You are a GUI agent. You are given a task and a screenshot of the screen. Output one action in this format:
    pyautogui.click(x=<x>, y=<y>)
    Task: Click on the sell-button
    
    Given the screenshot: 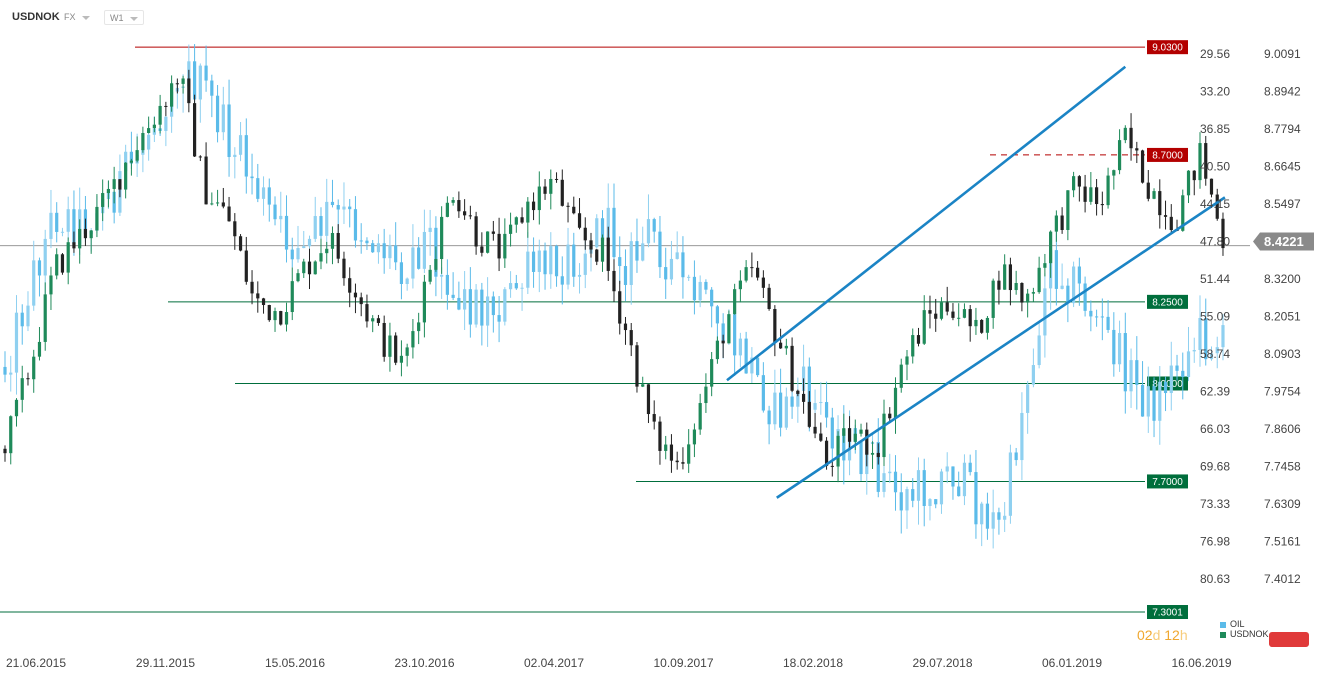 What is the action you would take?
    pyautogui.click(x=1289, y=639)
    